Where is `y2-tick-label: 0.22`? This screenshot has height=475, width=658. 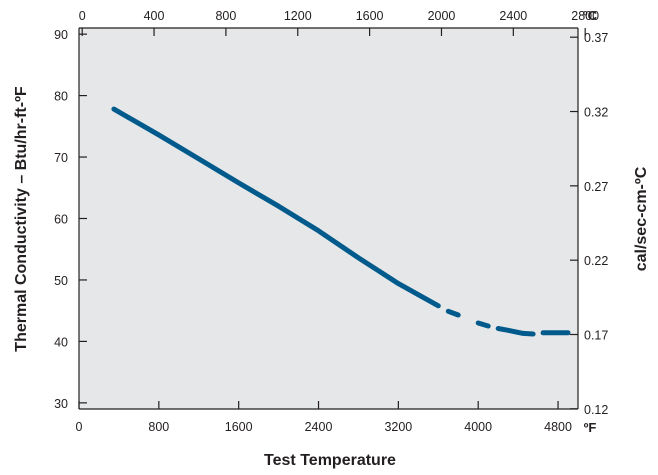
y2-tick-label: 0.22 is located at coordinates (596, 261).